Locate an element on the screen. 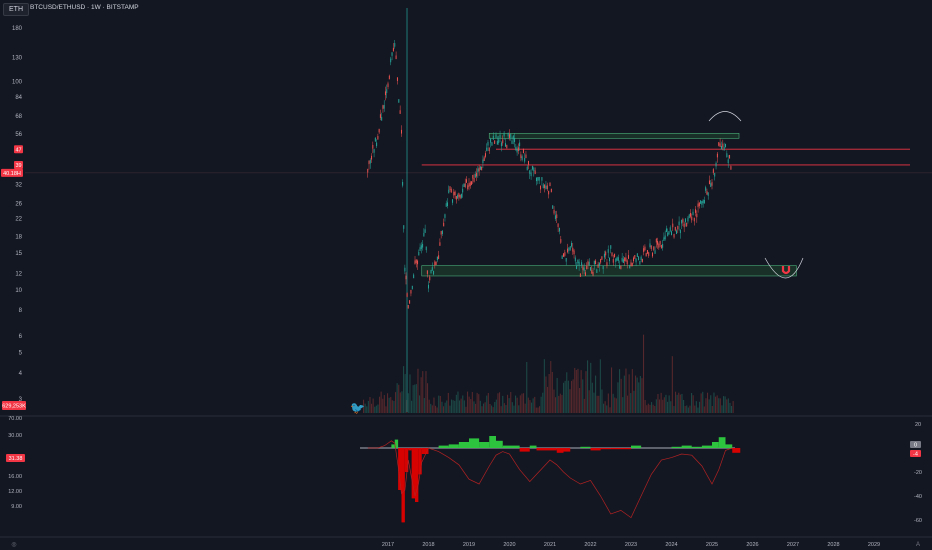  osc-left-tick-label: 12.00 is located at coordinates (15, 492).